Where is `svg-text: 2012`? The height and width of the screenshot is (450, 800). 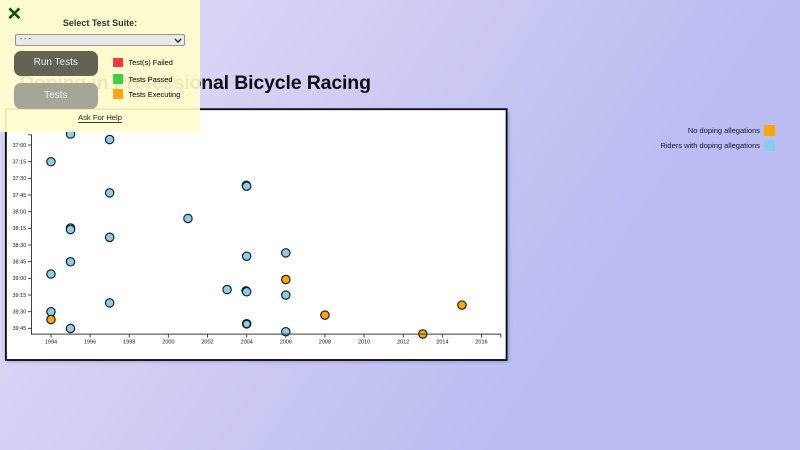 svg-text: 2012 is located at coordinates (403, 343).